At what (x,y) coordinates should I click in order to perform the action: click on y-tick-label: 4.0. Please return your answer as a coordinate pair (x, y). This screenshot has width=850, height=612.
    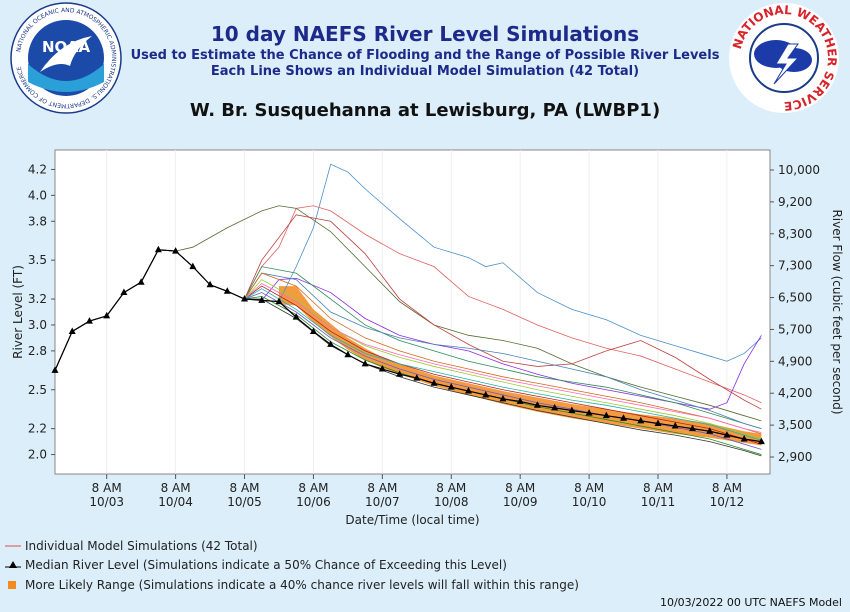
    Looking at the image, I should click on (37, 195).